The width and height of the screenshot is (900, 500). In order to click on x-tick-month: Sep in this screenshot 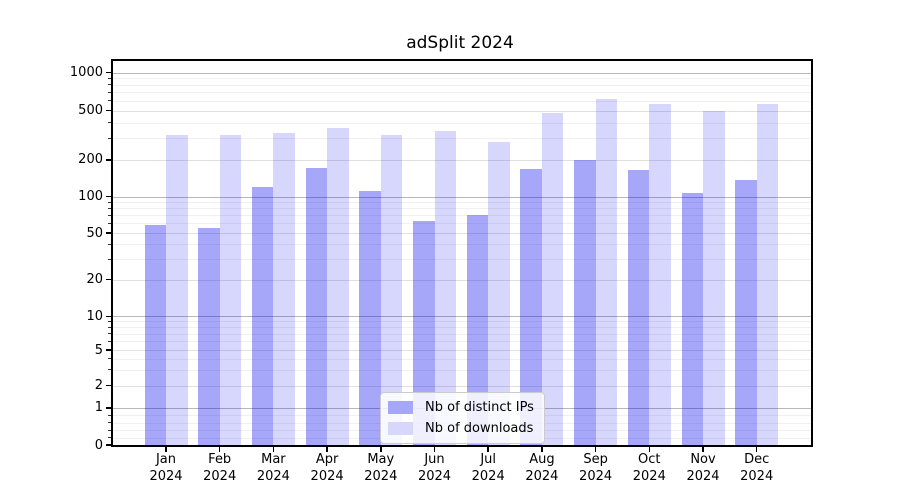, I will do `click(595, 459)`.